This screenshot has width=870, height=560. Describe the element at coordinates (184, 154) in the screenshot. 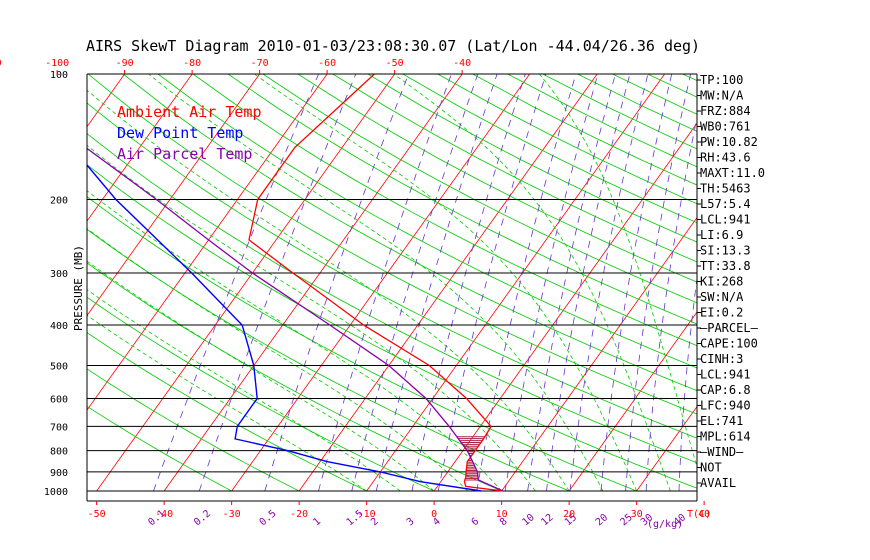

I see `legend-entry: Air Parcel Temp` at that location.